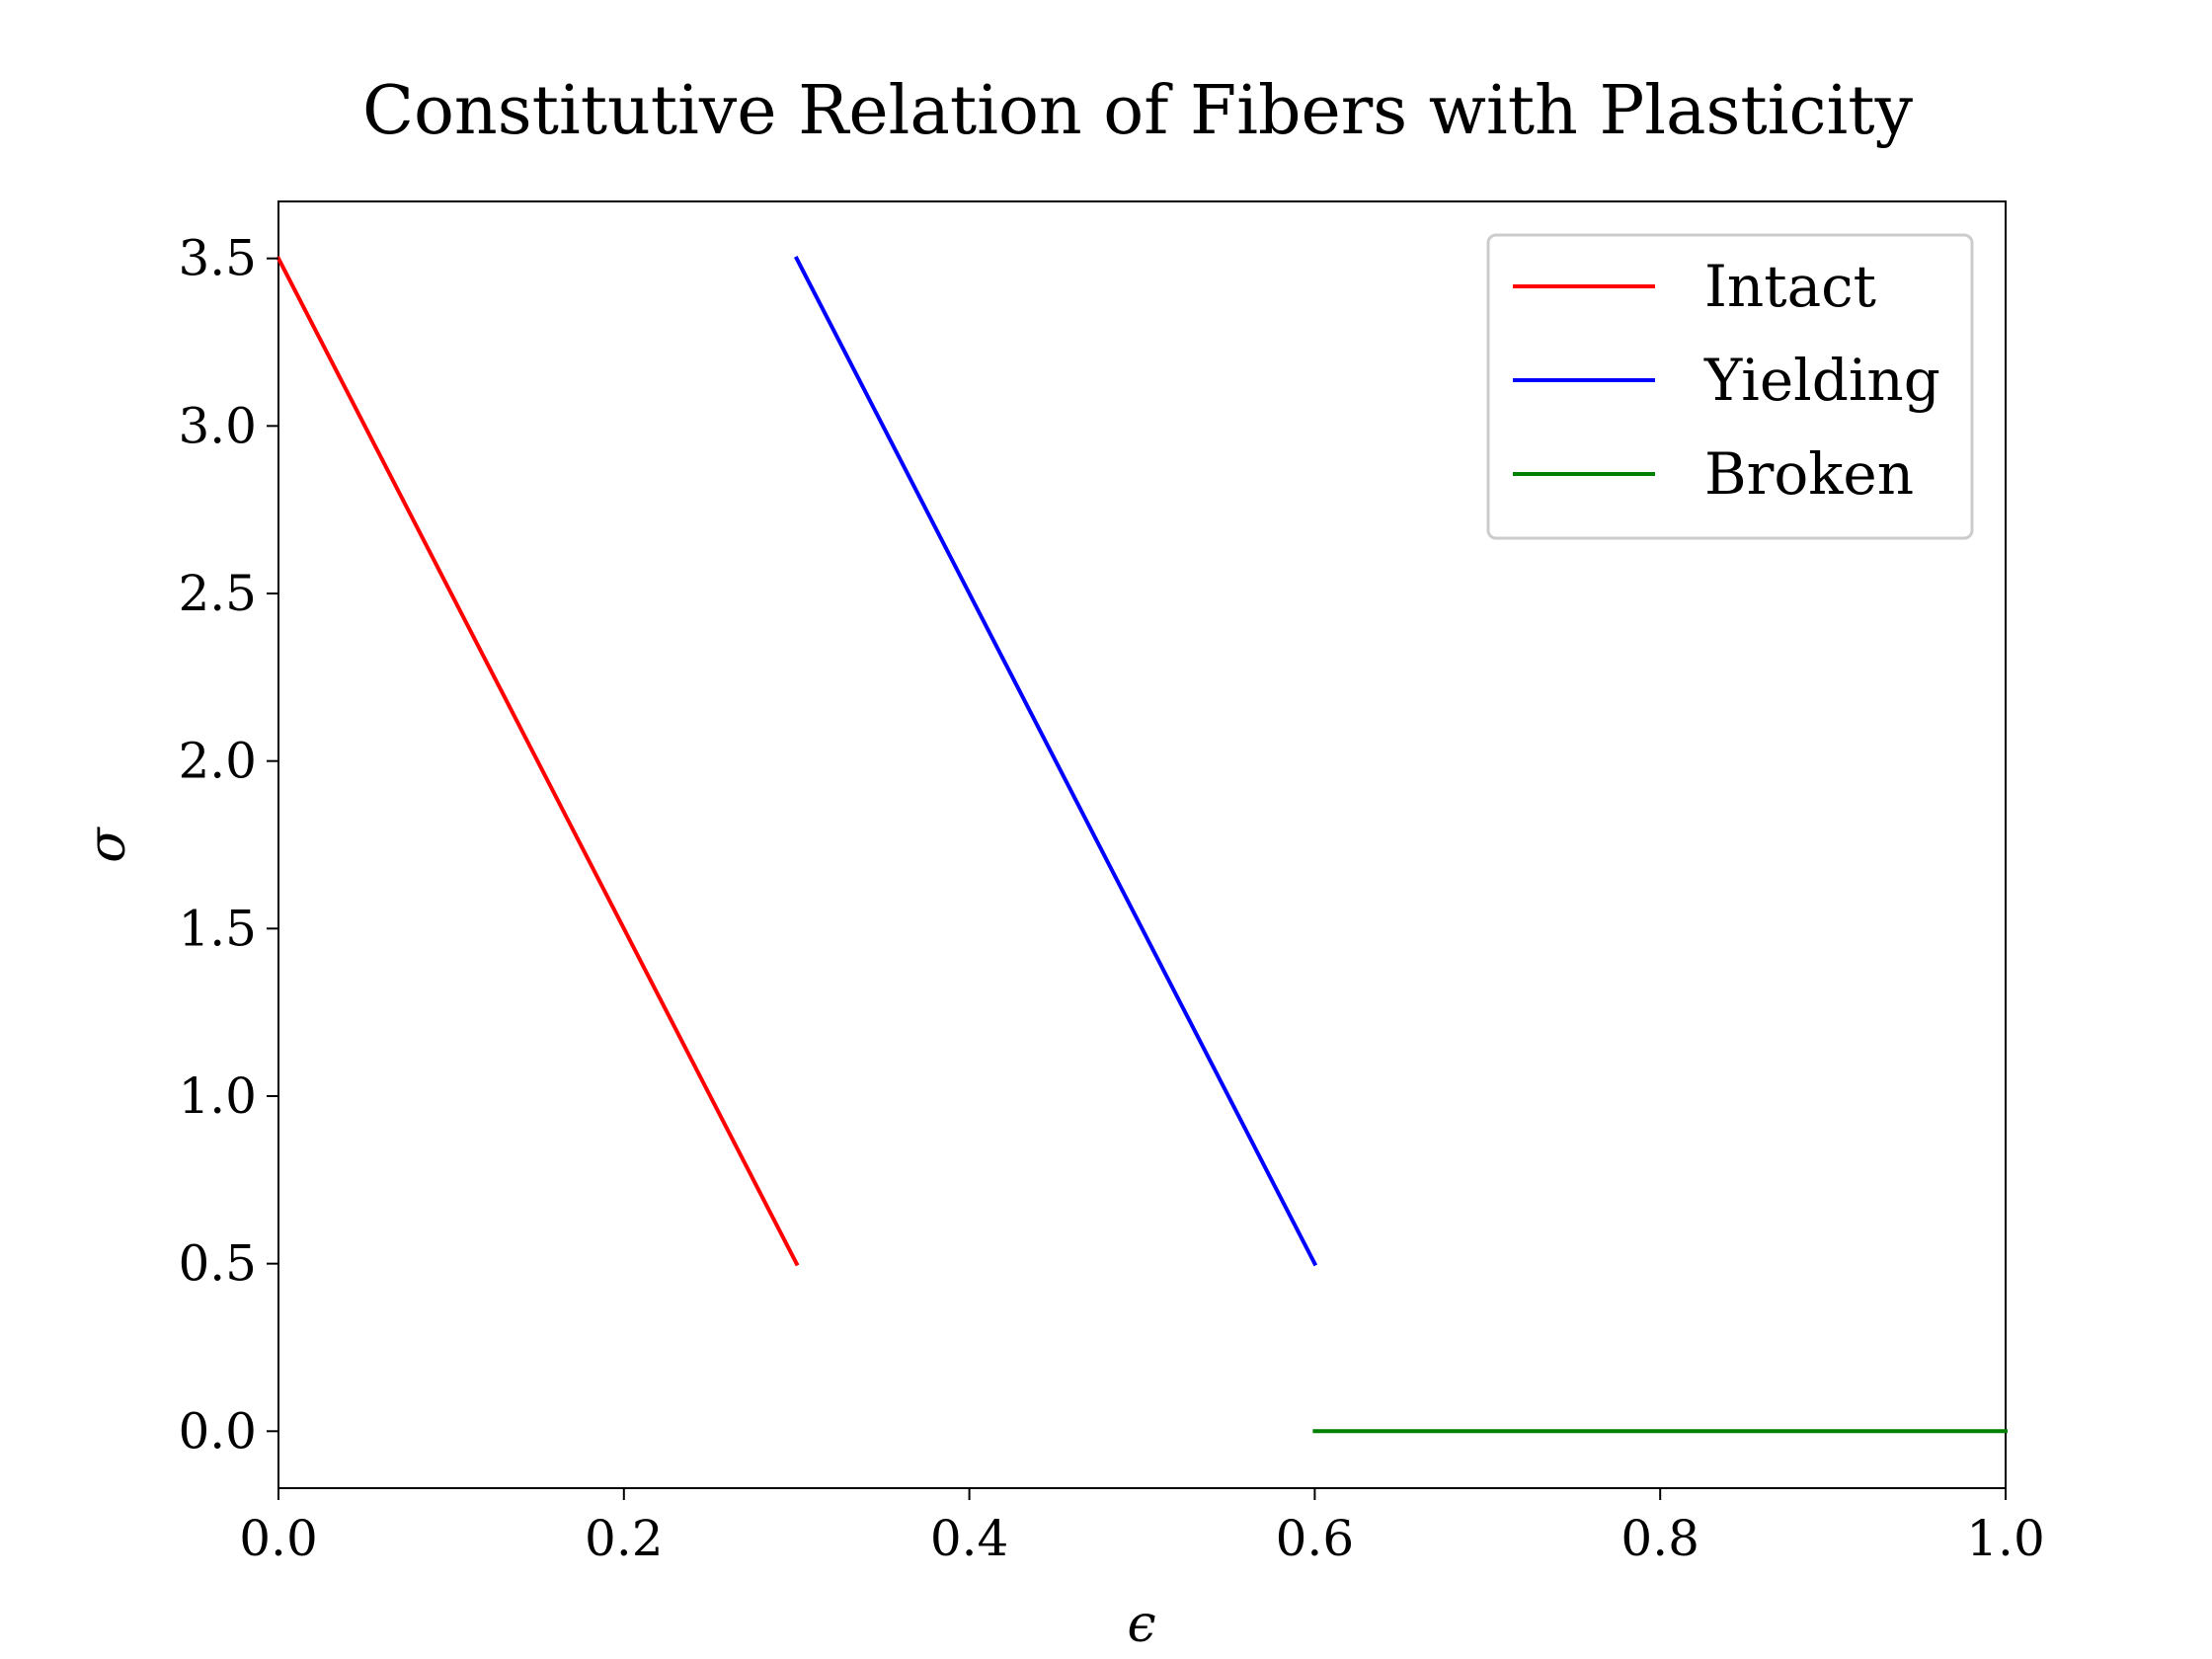 The width and height of the screenshot is (2212, 1659). I want to click on y-tick-label: 1.5, so click(218, 929).